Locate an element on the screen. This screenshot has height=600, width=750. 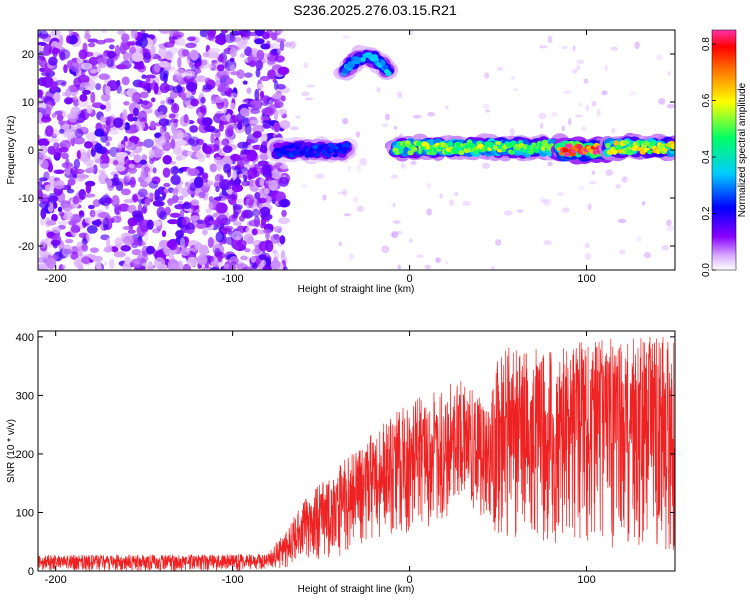
x-tick-label: 100 is located at coordinates (586, 580).